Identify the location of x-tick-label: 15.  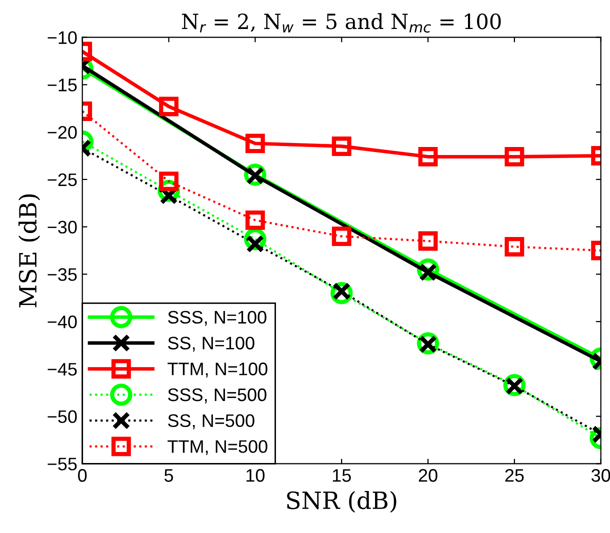
(341, 475).